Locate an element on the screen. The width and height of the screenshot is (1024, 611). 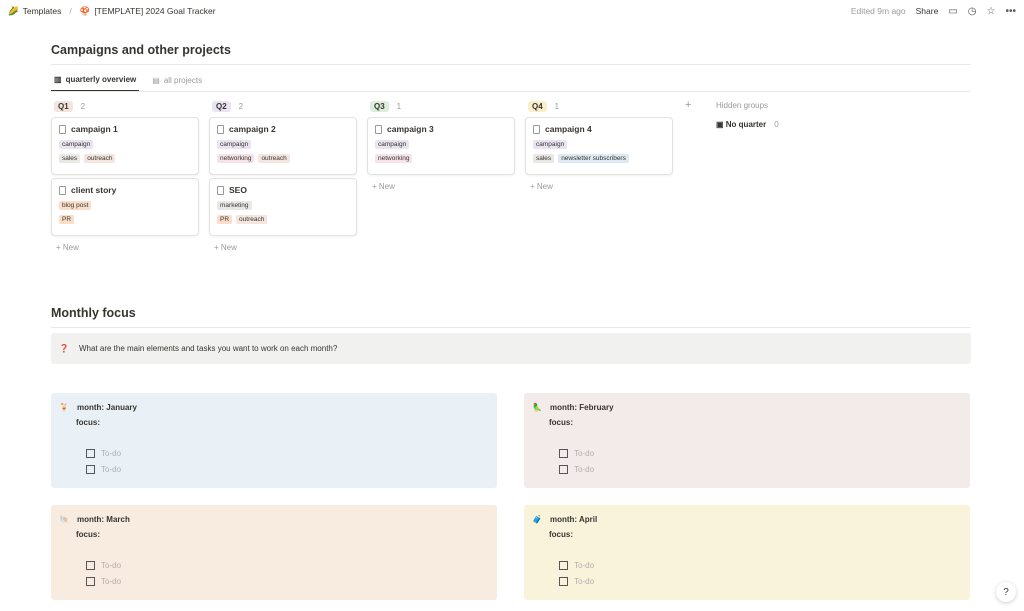
breadcrumb-templates: Templates is located at coordinates (42, 11).